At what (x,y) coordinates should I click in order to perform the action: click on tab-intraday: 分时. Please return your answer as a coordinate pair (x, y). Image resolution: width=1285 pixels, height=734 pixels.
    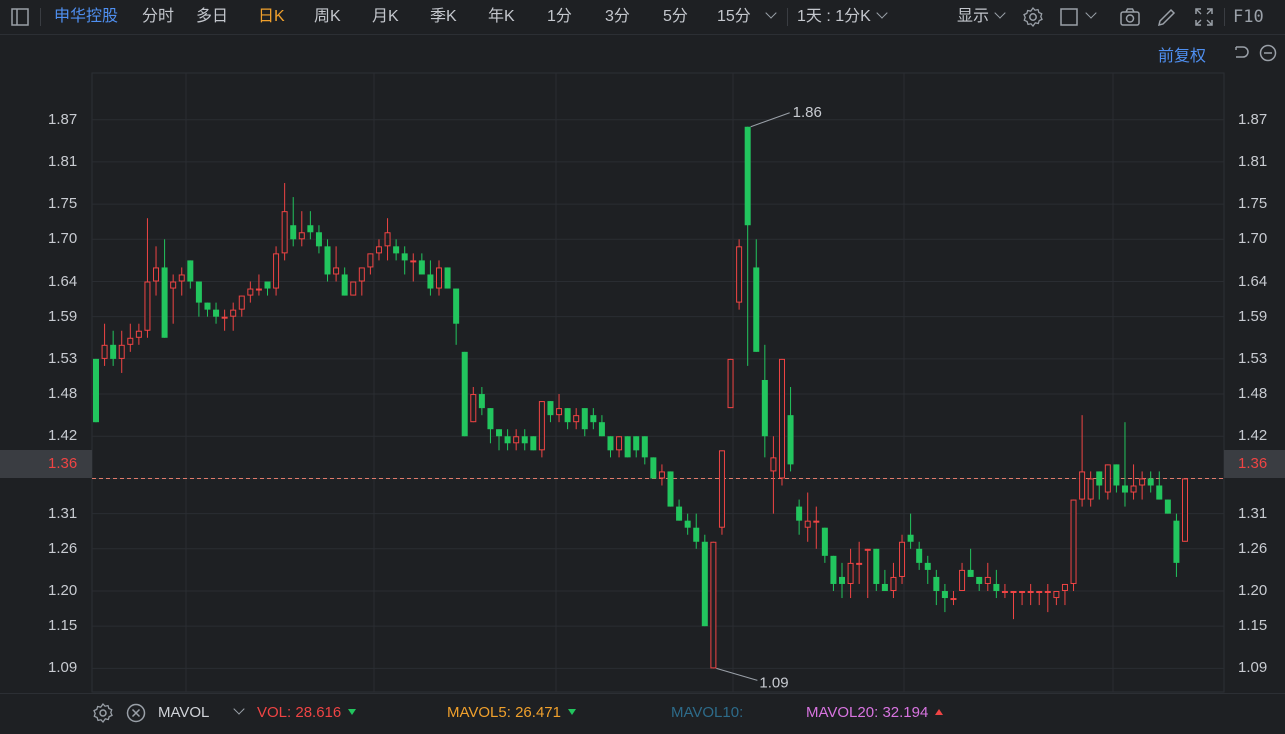
    Looking at the image, I should click on (158, 16).